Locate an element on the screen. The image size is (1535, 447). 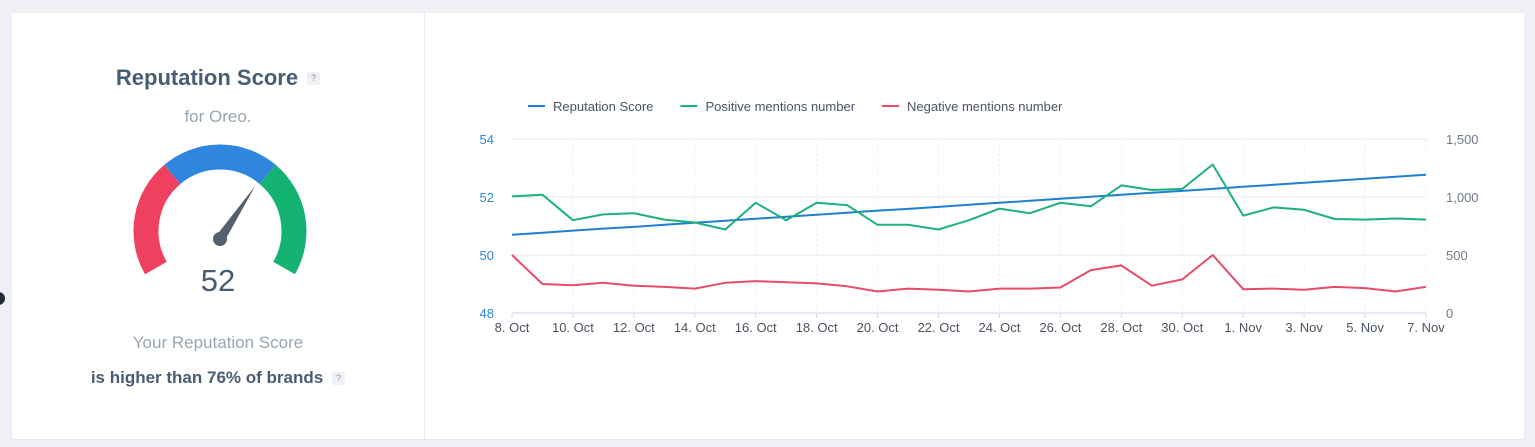
x-tick-label: 30. Oct is located at coordinates (1182, 327).